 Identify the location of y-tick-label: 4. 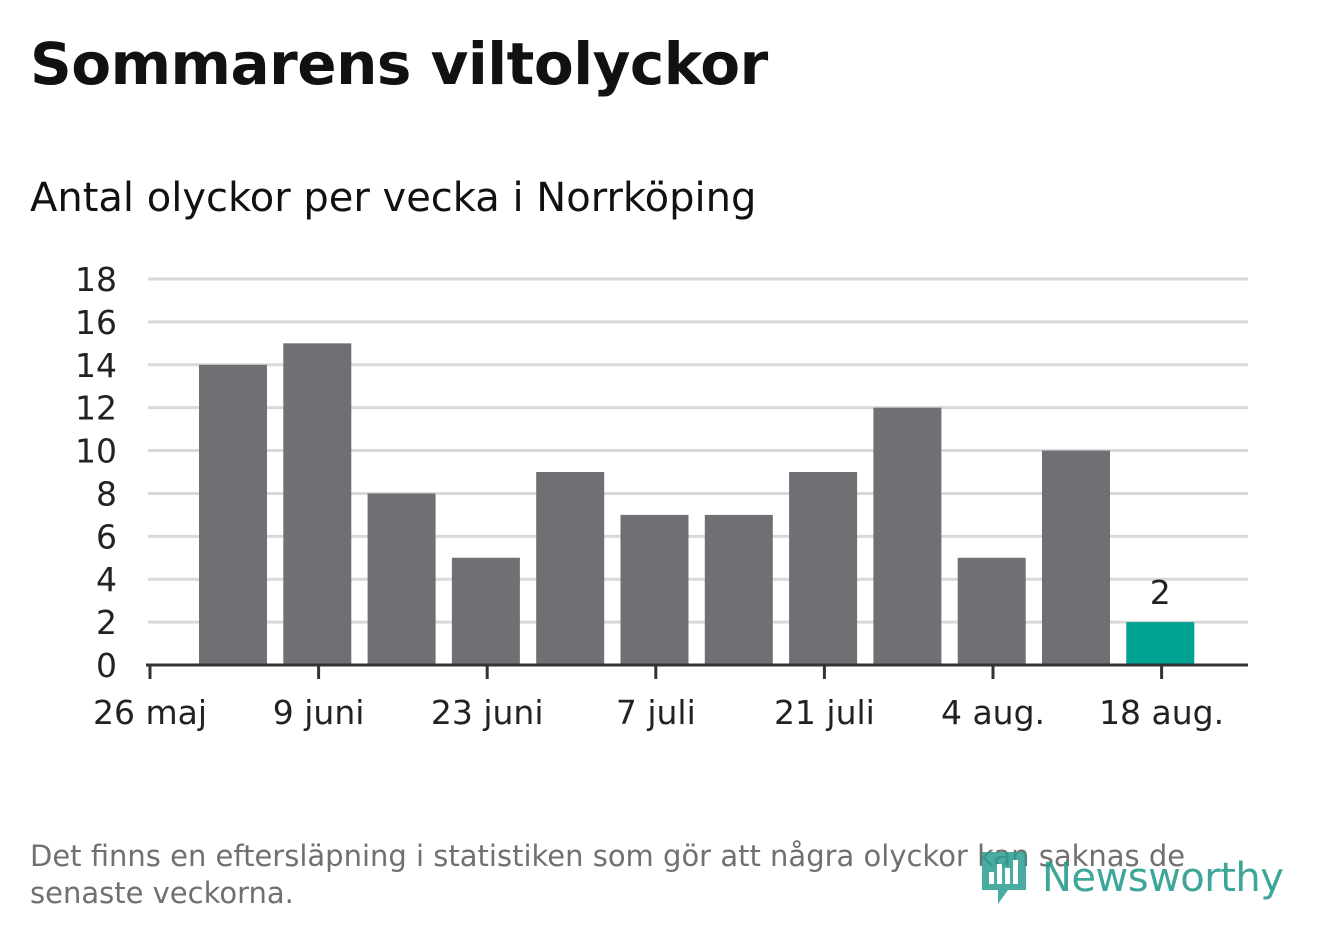
(106, 579).